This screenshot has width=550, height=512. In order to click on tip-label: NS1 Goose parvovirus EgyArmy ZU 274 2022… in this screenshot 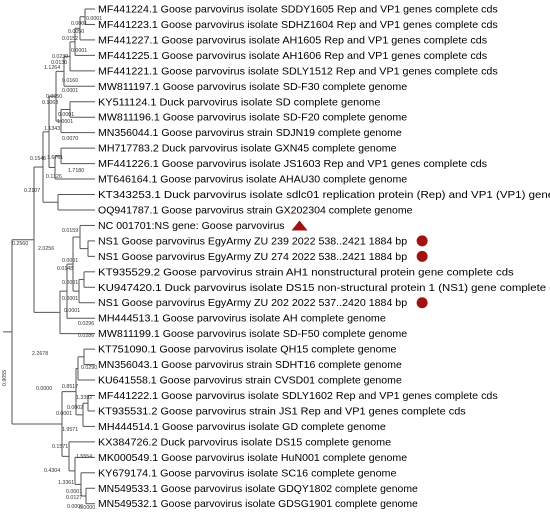, I will do `click(252, 257)`.